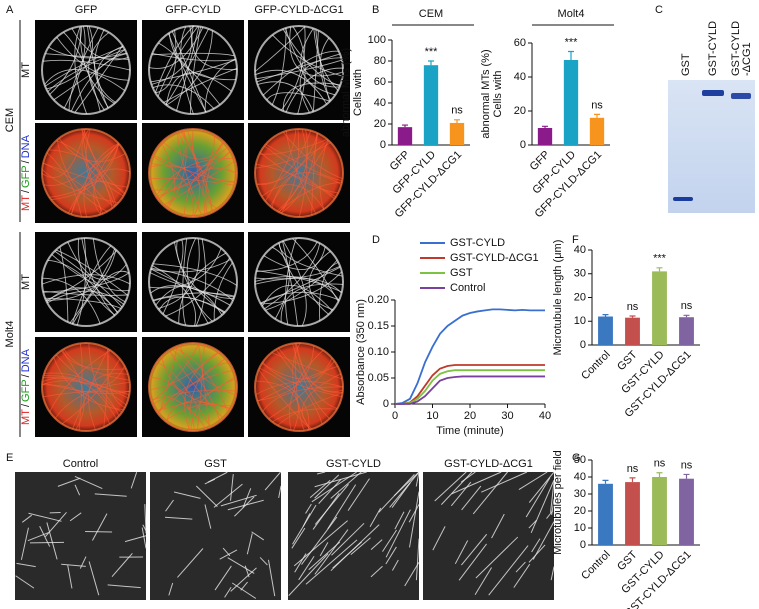 Image resolution: width=759 pixels, height=609 pixels. I want to click on y-tick-label: 40, so click(380, 103).